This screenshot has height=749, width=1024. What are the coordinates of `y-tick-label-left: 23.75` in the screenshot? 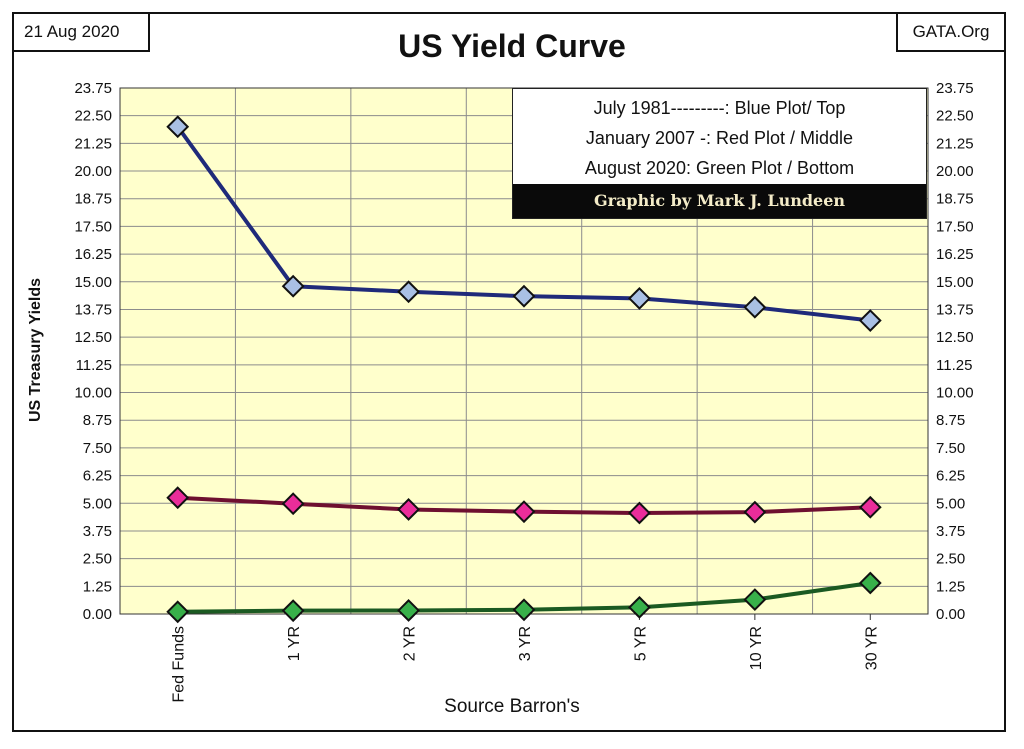 It's located at (93, 88).